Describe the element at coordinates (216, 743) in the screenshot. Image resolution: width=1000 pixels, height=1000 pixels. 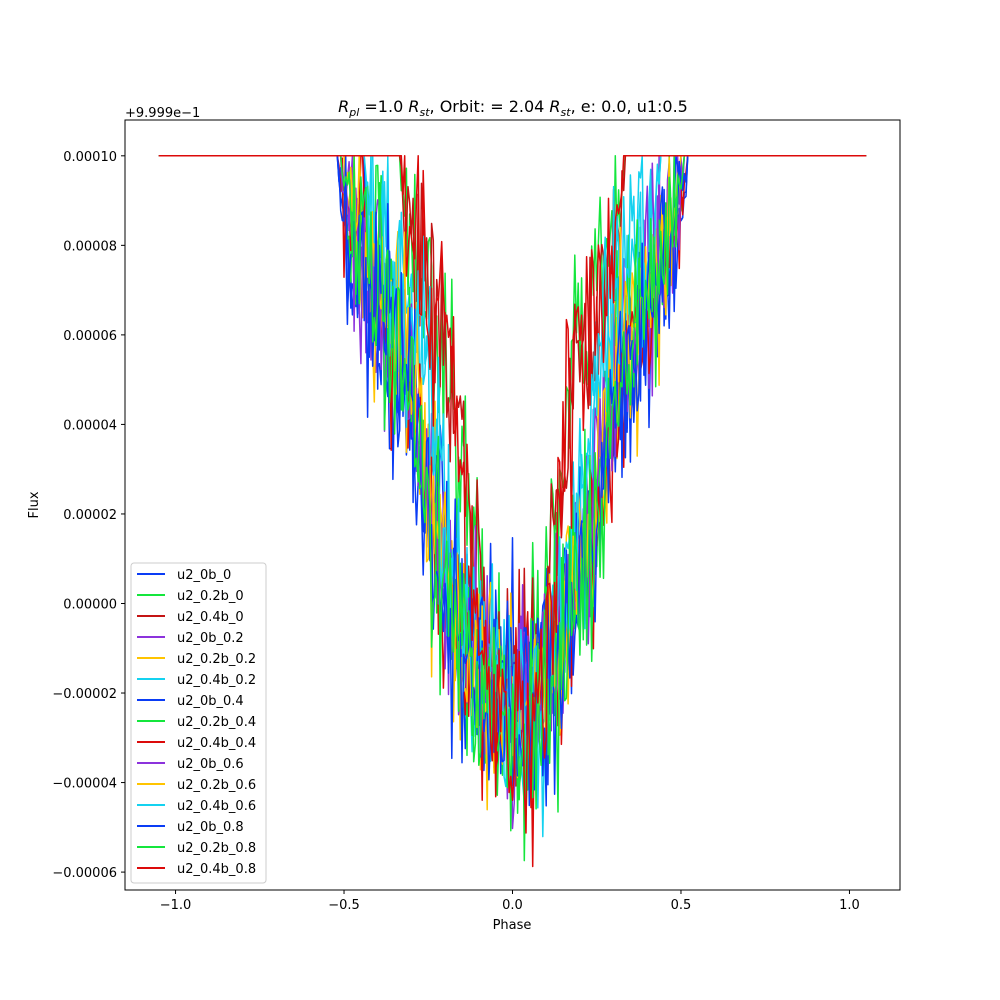
I see `legend-label: u2_0.4b_0.4` at that location.